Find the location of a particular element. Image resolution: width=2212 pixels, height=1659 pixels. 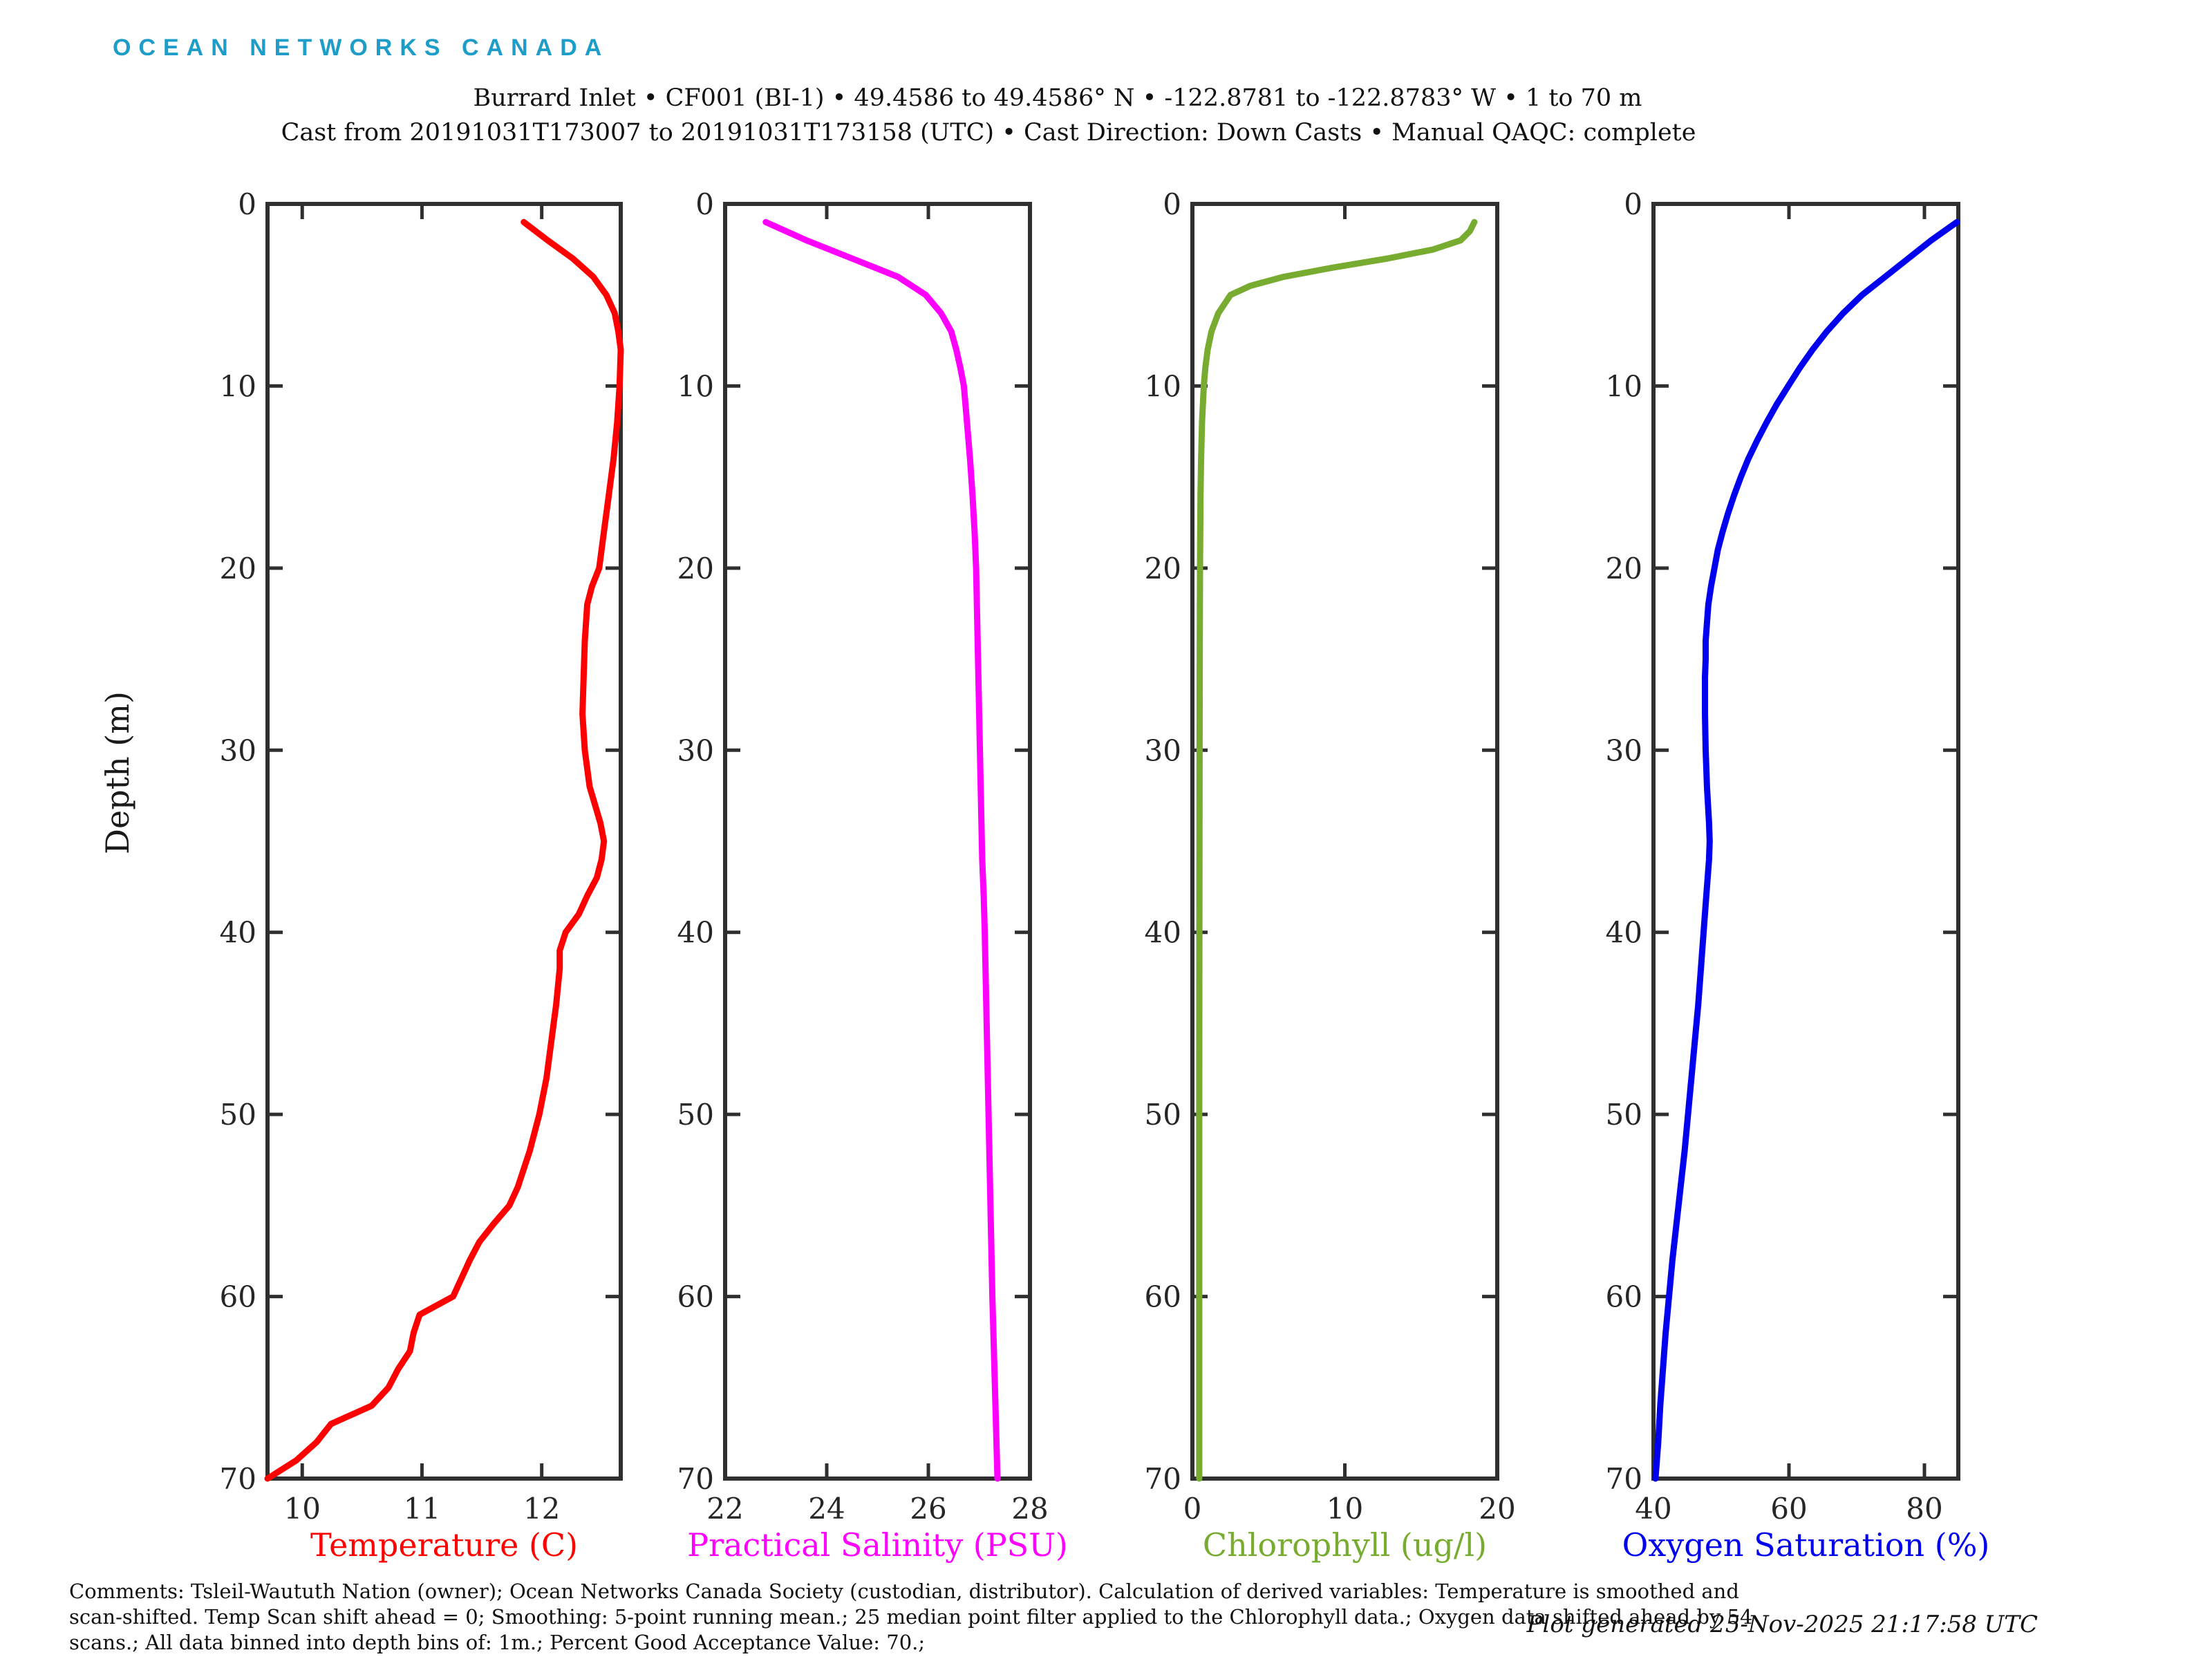

x-tick-label: 40 is located at coordinates (1653, 1509).